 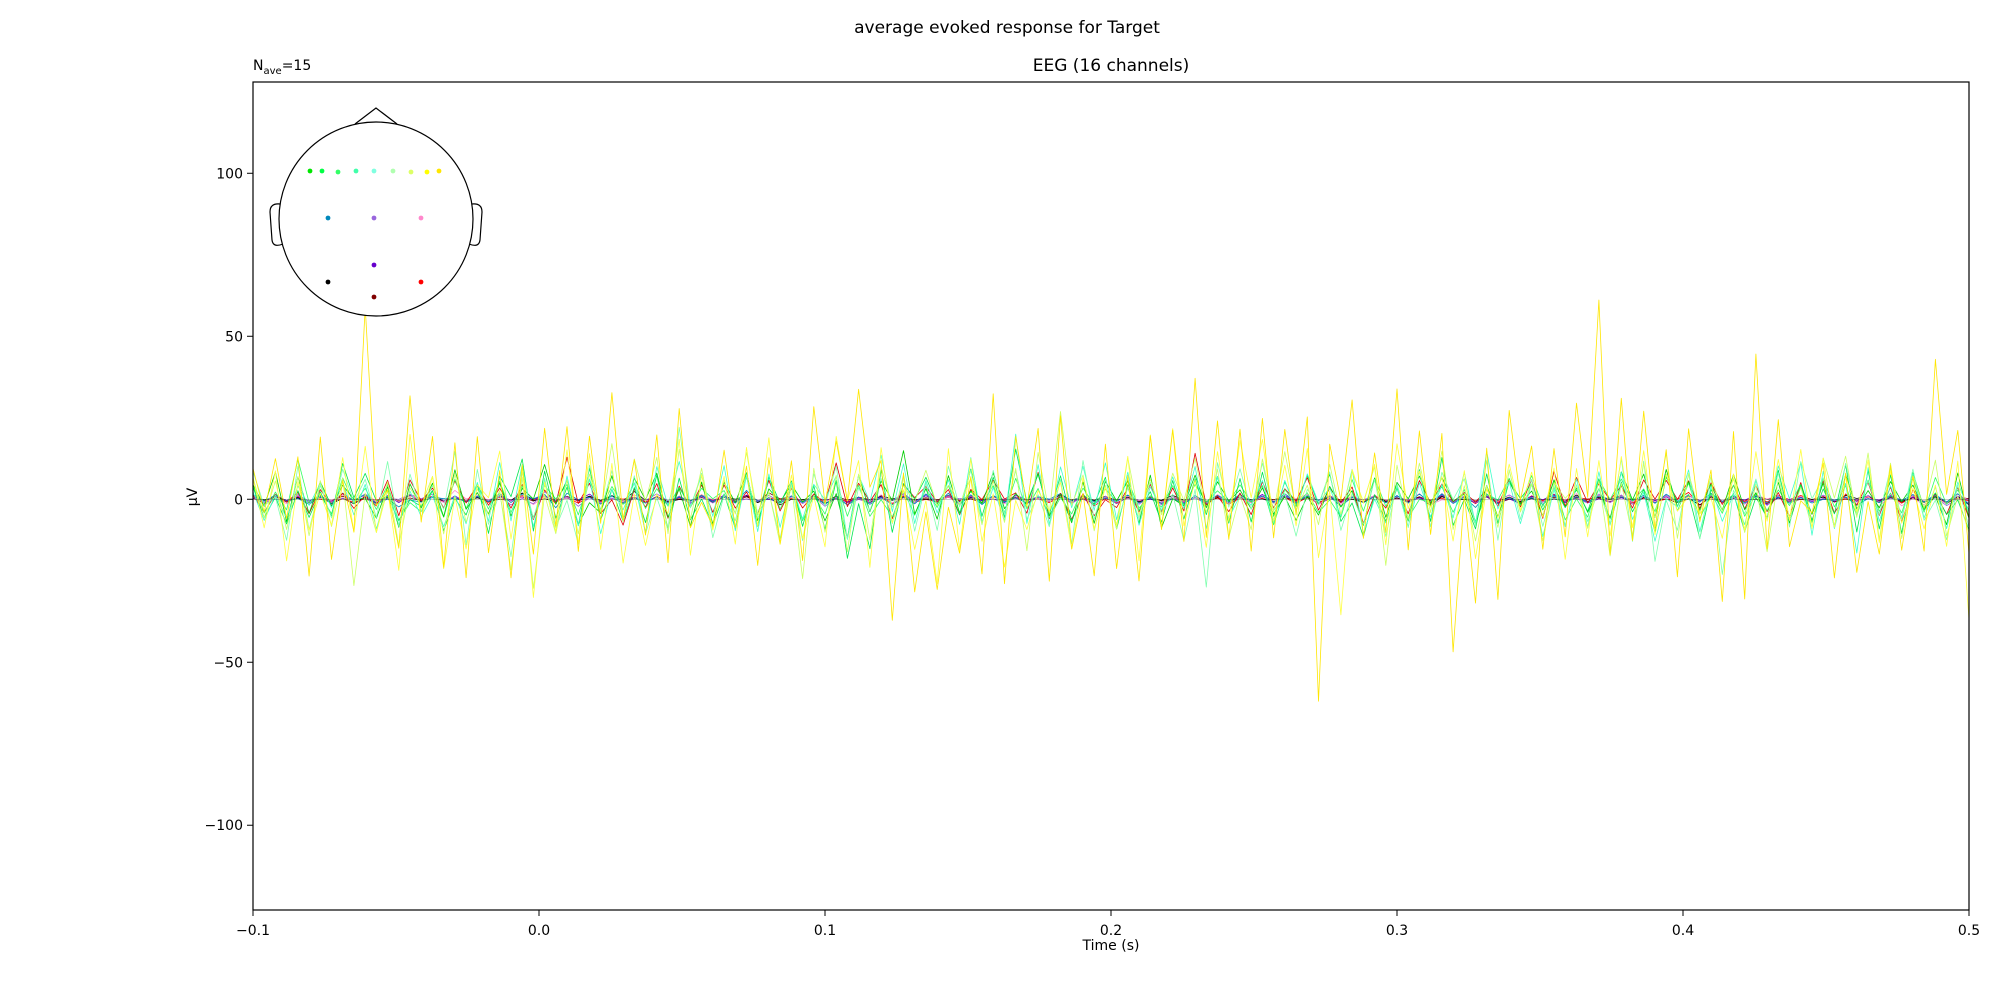 What do you see at coordinates (193, 496) in the screenshot?
I see `y-axis-label: µV` at bounding box center [193, 496].